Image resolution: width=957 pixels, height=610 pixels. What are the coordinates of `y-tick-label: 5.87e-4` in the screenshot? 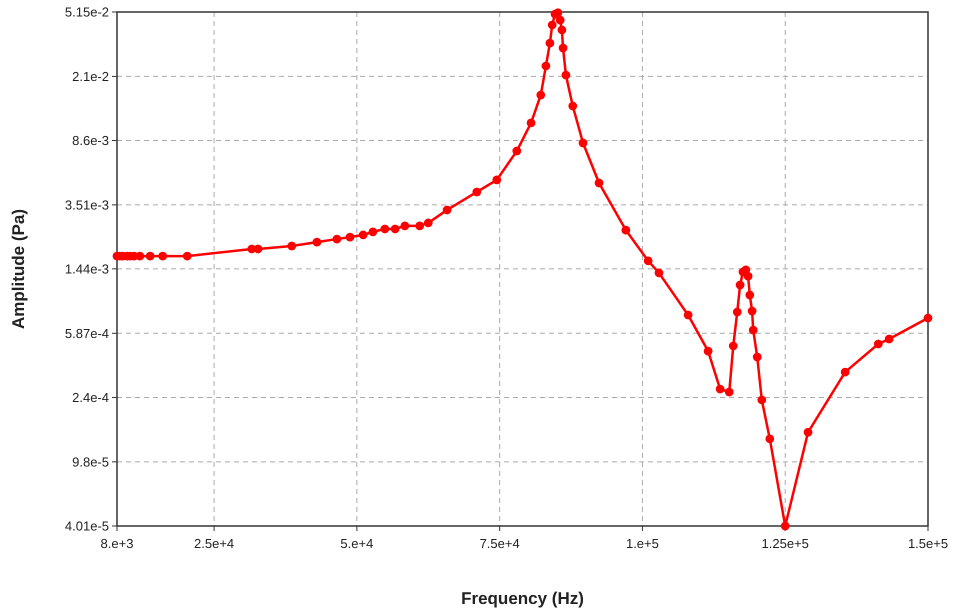 It's located at (86, 333).